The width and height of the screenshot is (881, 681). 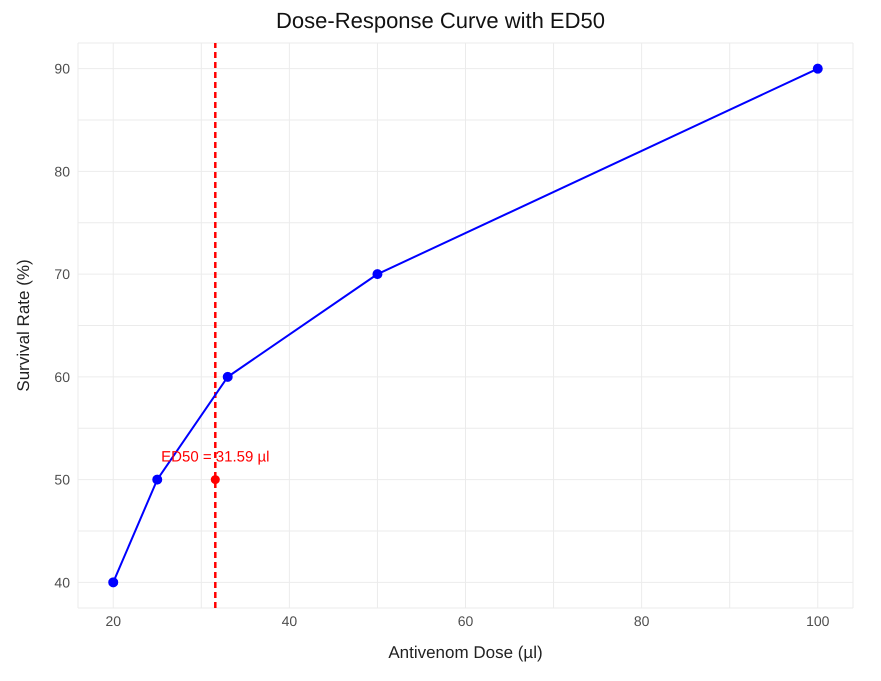 What do you see at coordinates (62, 68) in the screenshot?
I see `y-tick-label: 90` at bounding box center [62, 68].